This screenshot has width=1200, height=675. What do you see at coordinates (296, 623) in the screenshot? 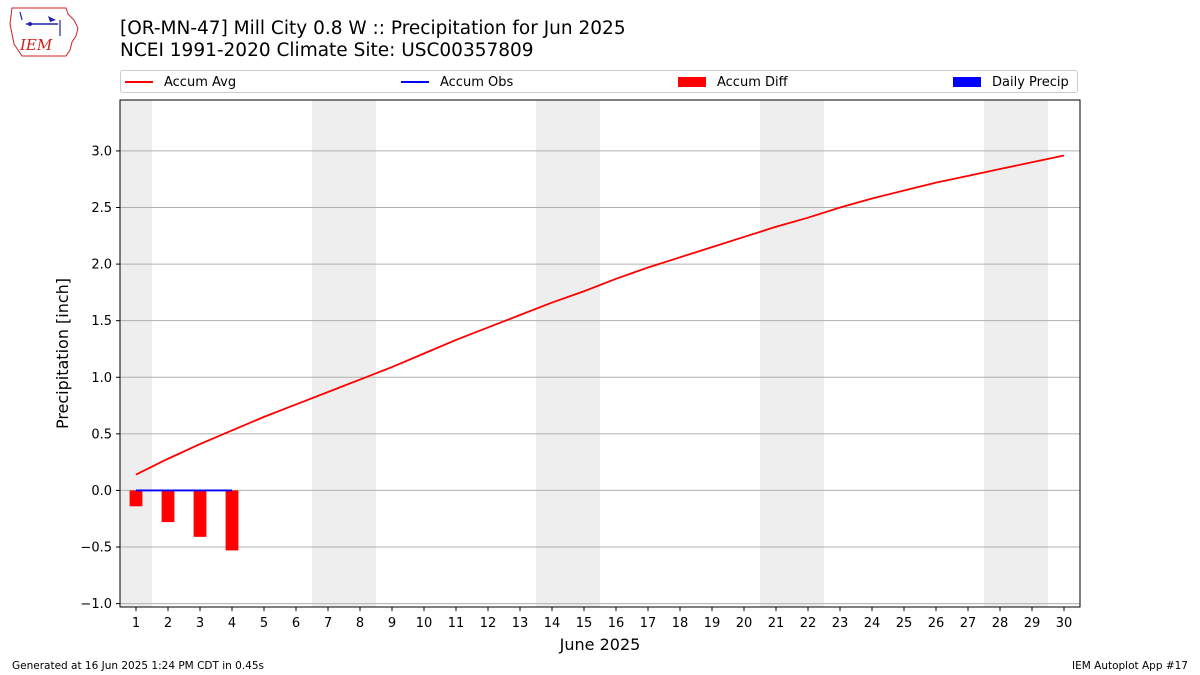
I see `x-tick-label: 6` at bounding box center [296, 623].